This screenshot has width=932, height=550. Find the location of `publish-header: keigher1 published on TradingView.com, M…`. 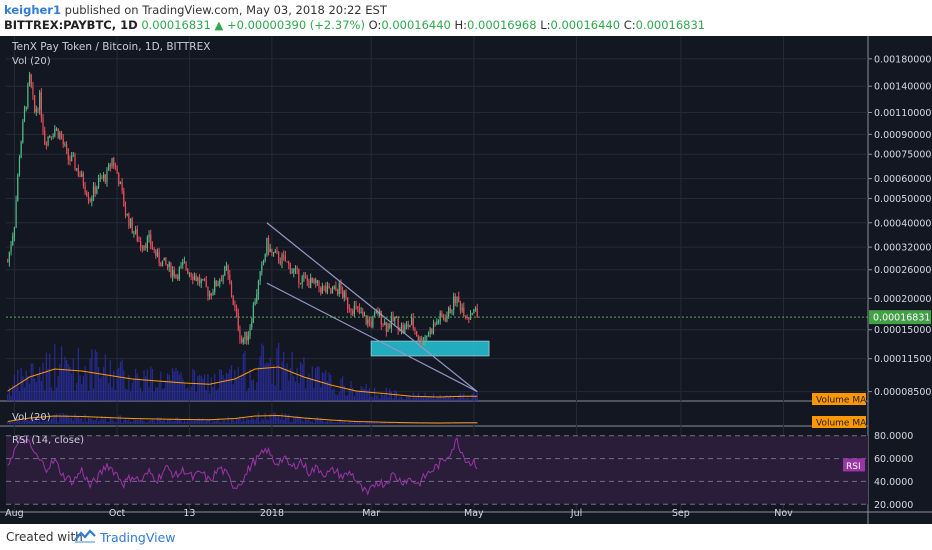

publish-header: keigher1 published on TradingView.com, M… is located at coordinates (466, 18).